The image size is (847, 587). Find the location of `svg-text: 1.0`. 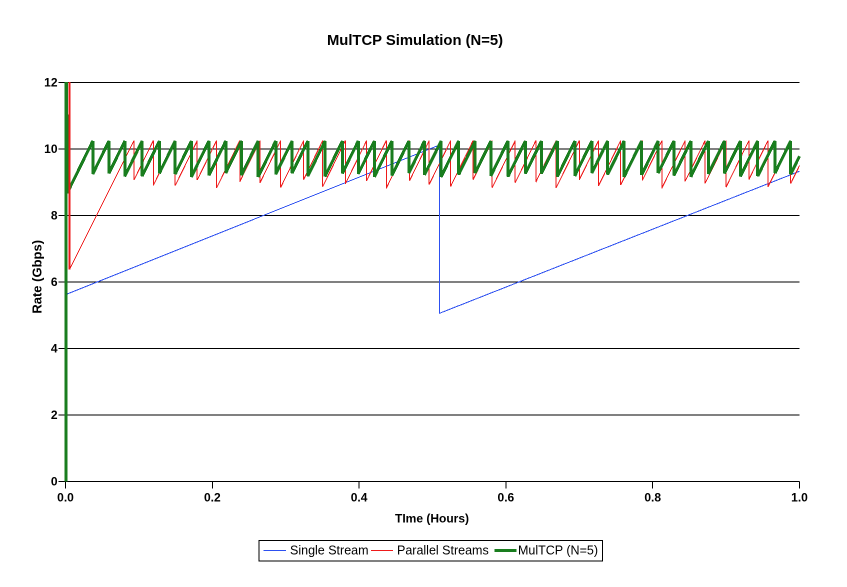

svg-text: 1.0 is located at coordinates (799, 498).